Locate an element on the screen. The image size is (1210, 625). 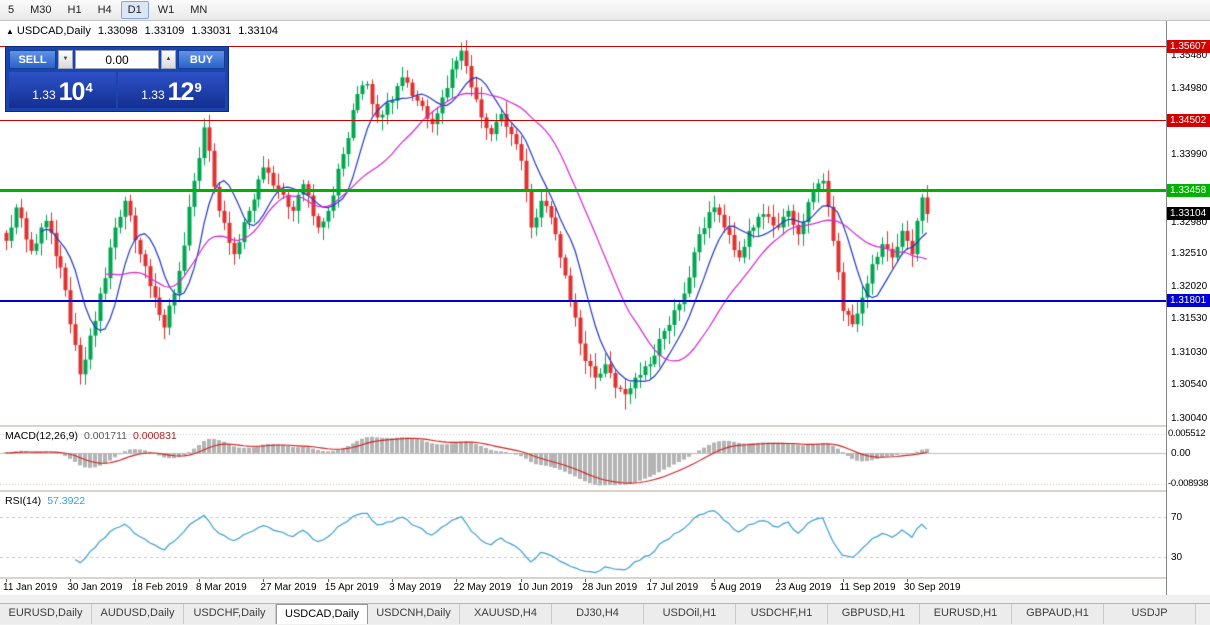
price-level-badge: 1.33458 is located at coordinates (1188, 190).